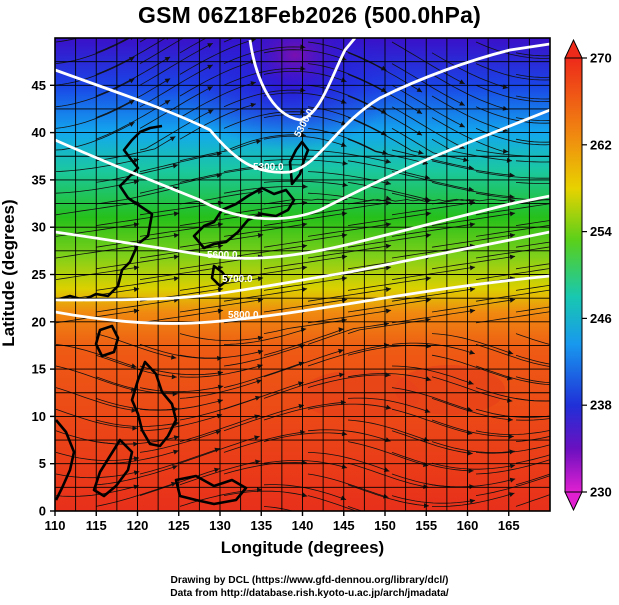 This screenshot has width=619, height=605. Describe the element at coordinates (588, 275) in the screenshot. I see `colorbar: 270 262 254 246 238 230` at that location.